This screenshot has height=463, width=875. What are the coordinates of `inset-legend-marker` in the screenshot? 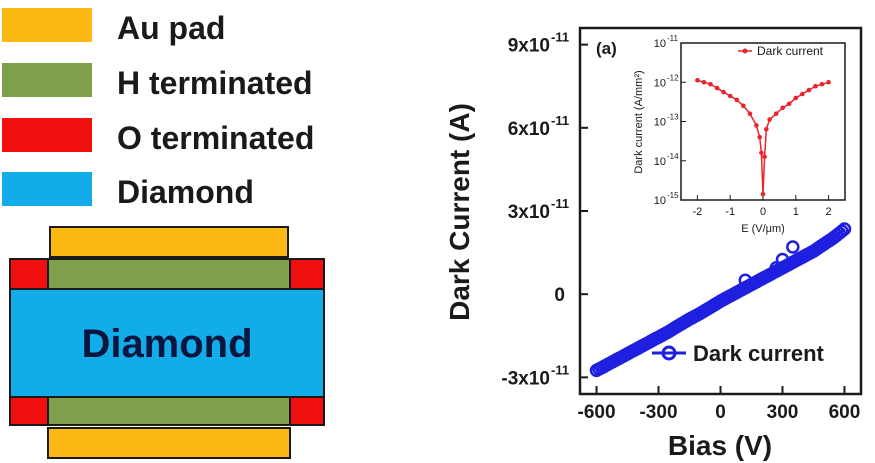 It's located at (745, 51).